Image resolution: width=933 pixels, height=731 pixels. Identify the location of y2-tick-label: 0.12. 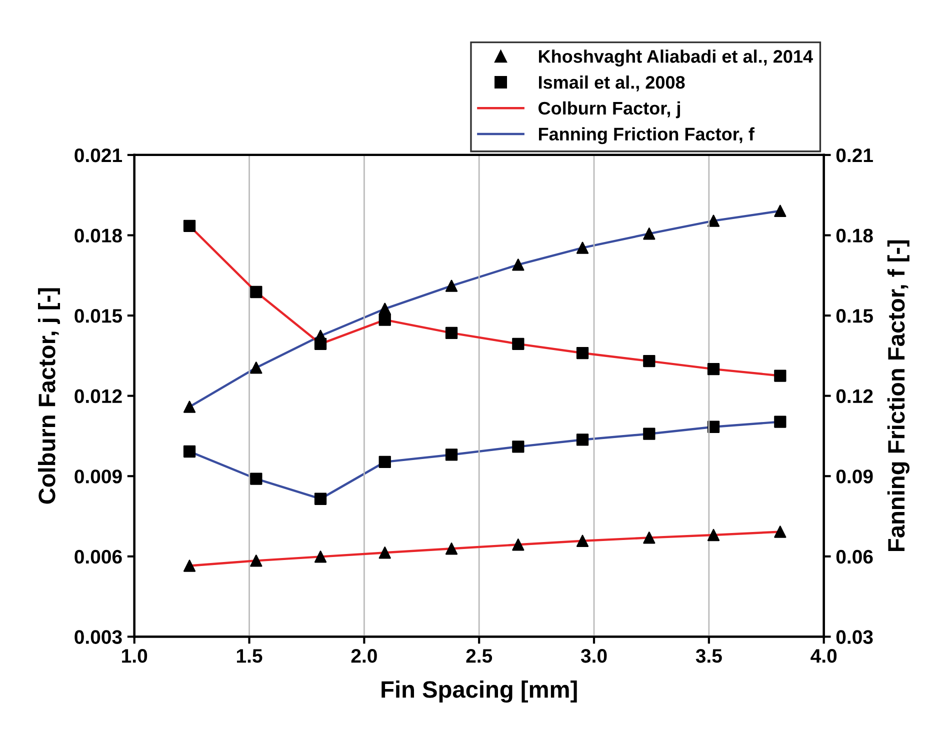
(854, 396).